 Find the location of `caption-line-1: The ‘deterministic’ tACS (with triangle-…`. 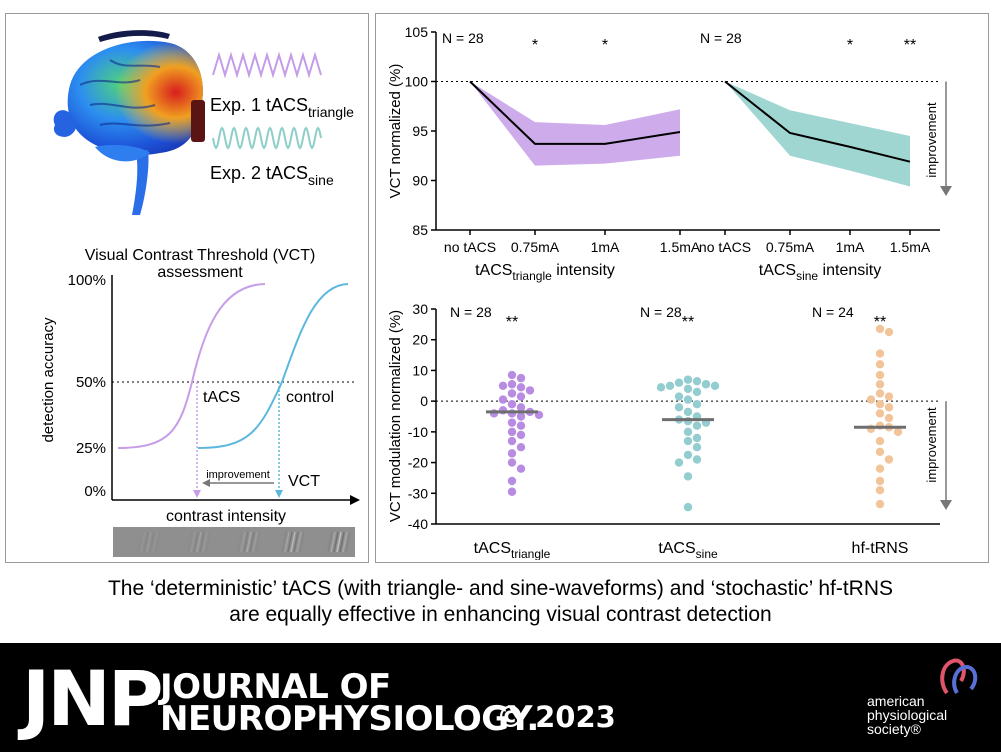

caption-line-1: The ‘deterministic’ tACS (with triangle-… is located at coordinates (500, 588).